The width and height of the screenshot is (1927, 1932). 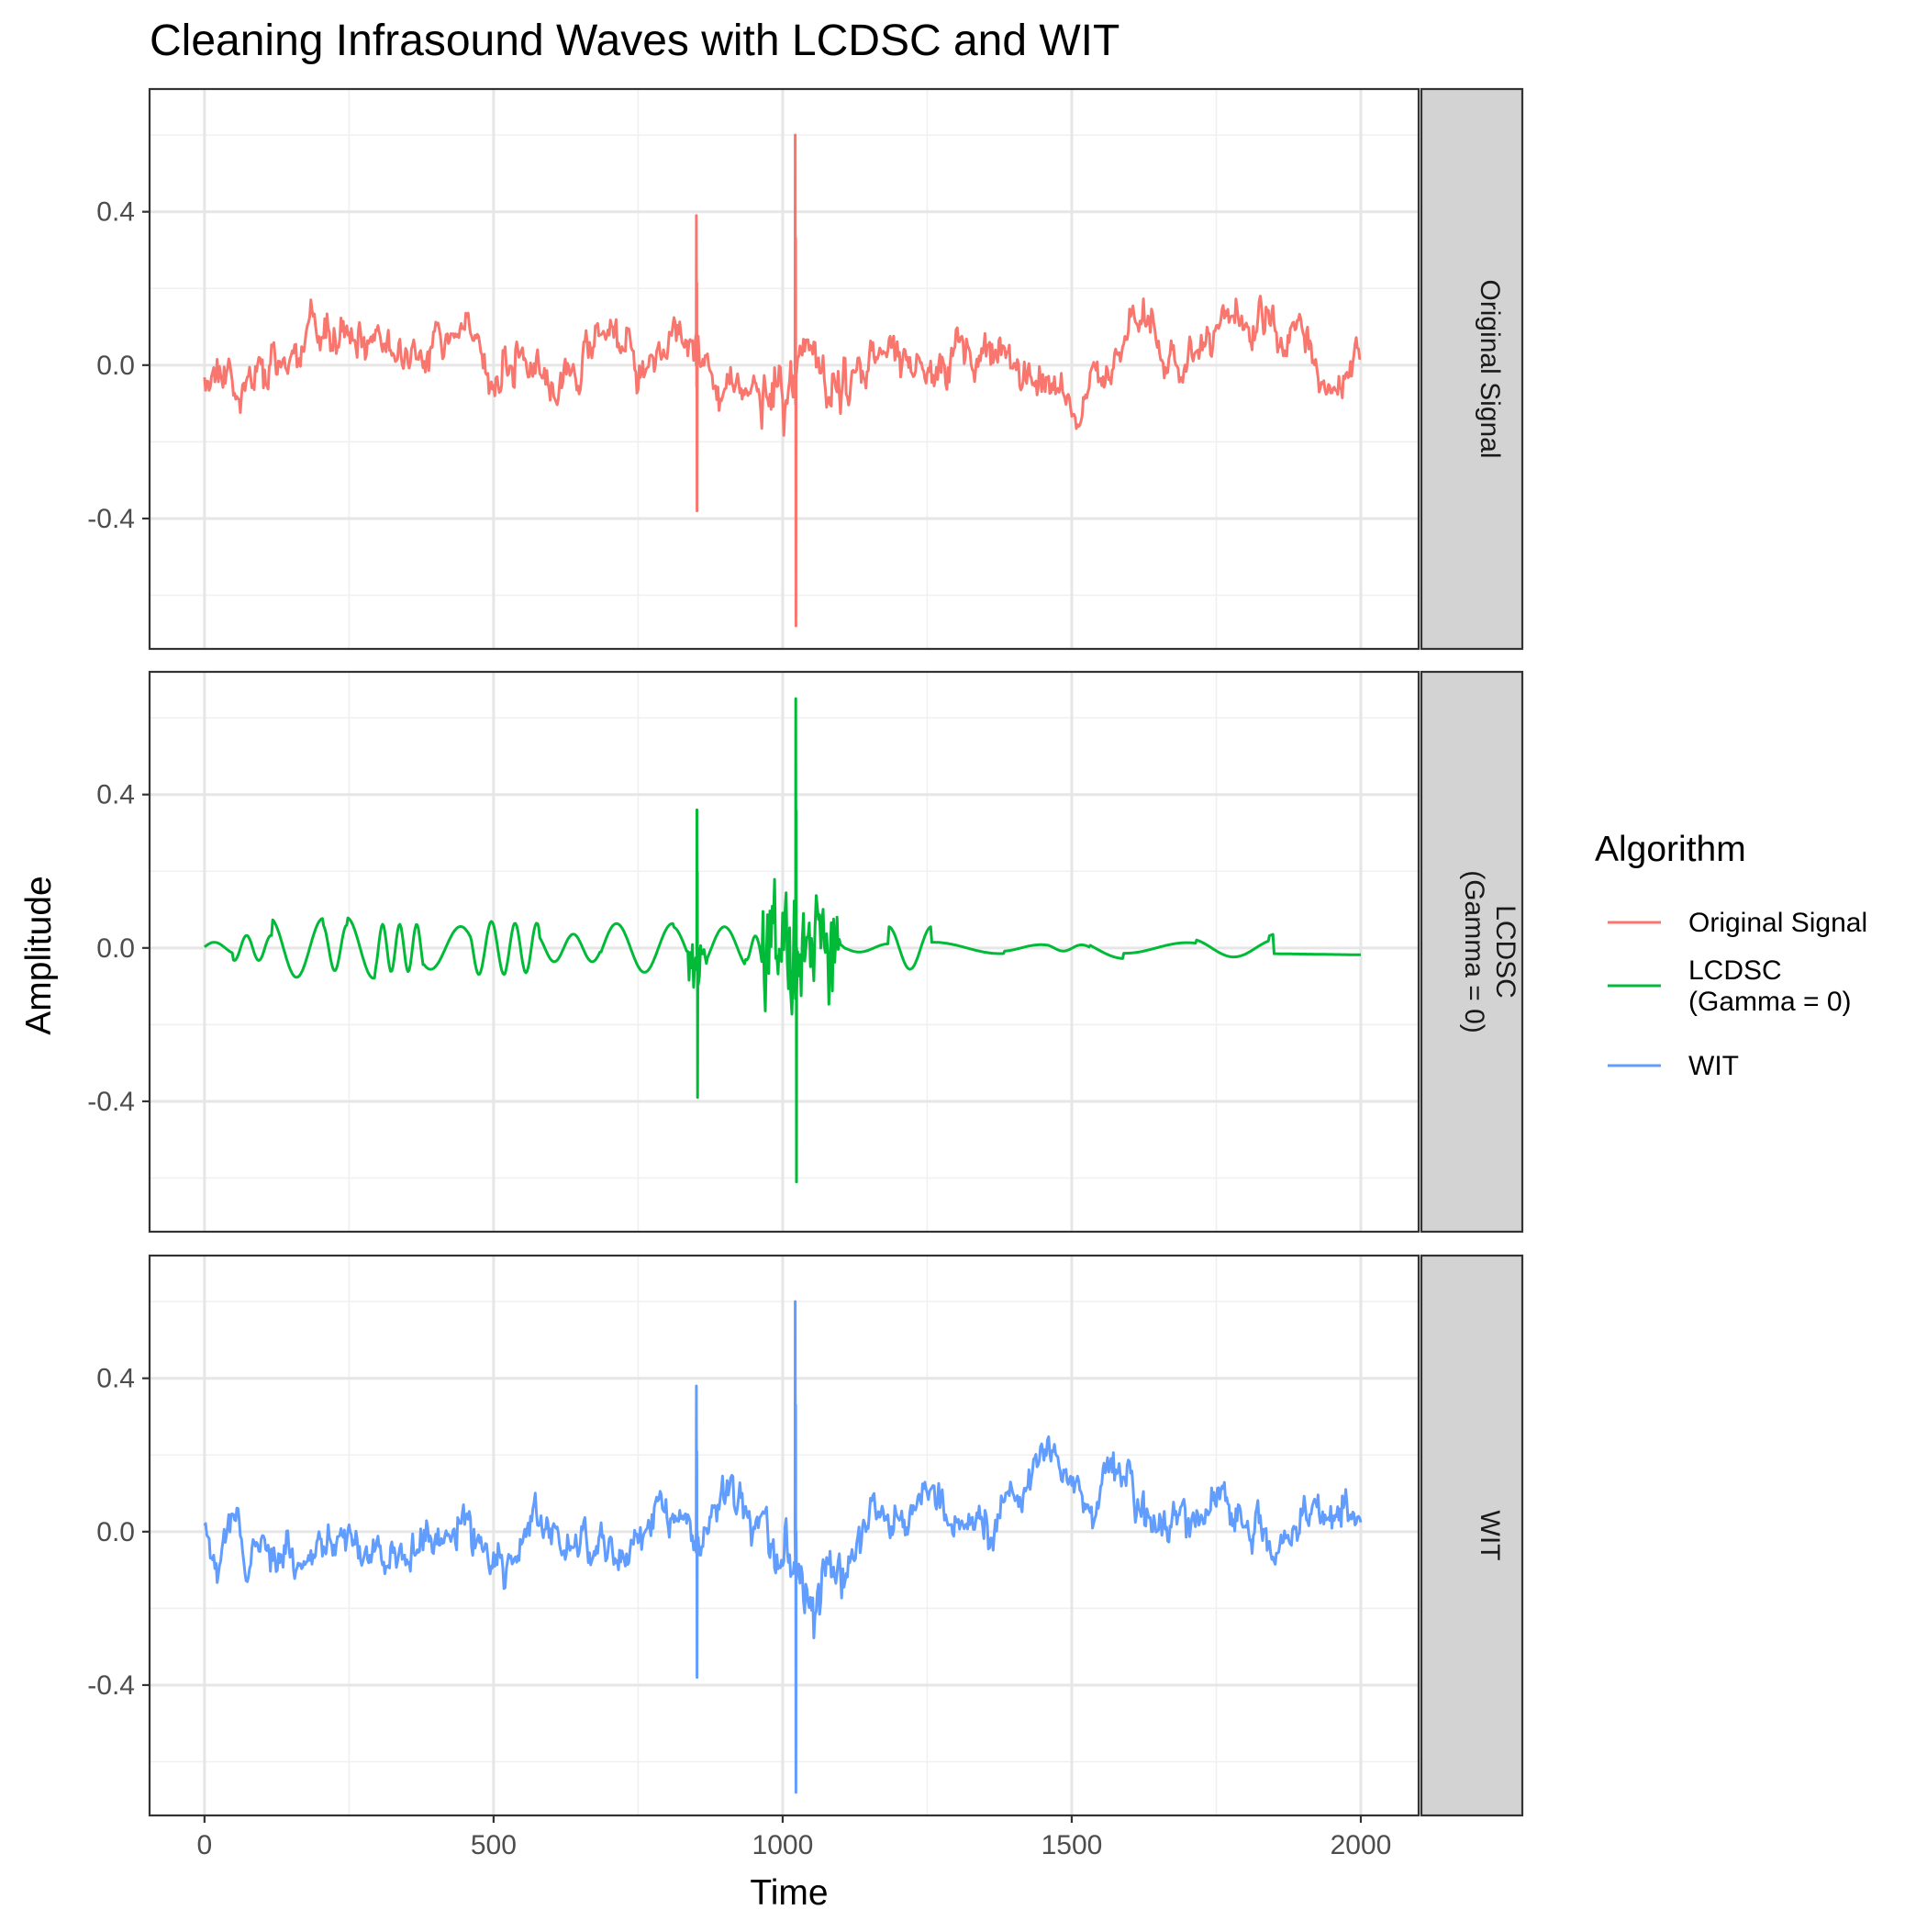 What do you see at coordinates (1490, 368) in the screenshot?
I see `strip-label: Original Signal` at bounding box center [1490, 368].